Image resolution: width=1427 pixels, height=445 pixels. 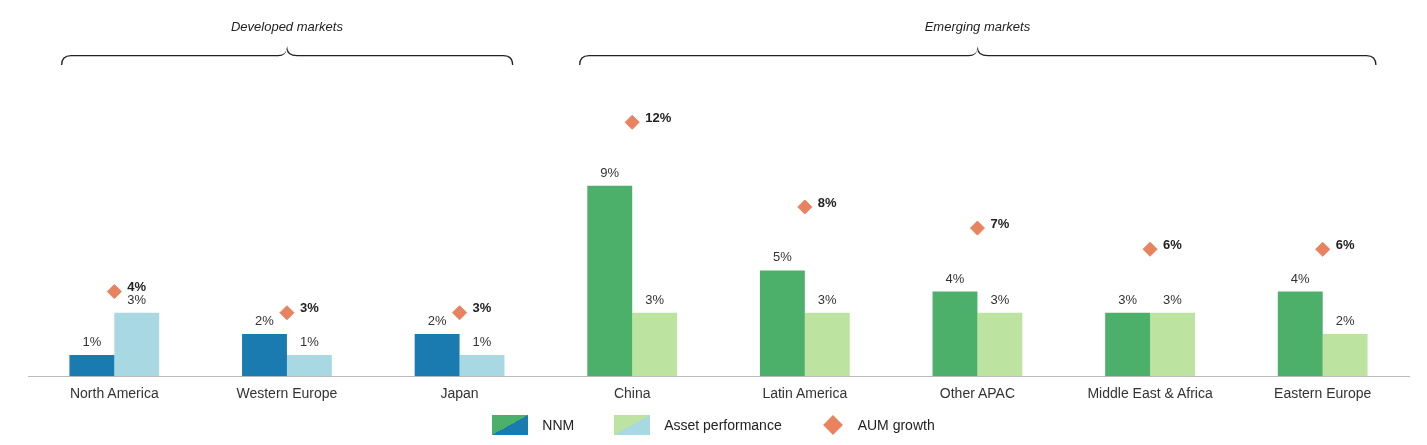 What do you see at coordinates (805, 393) in the screenshot?
I see `x-tick-label: Latin America` at bounding box center [805, 393].